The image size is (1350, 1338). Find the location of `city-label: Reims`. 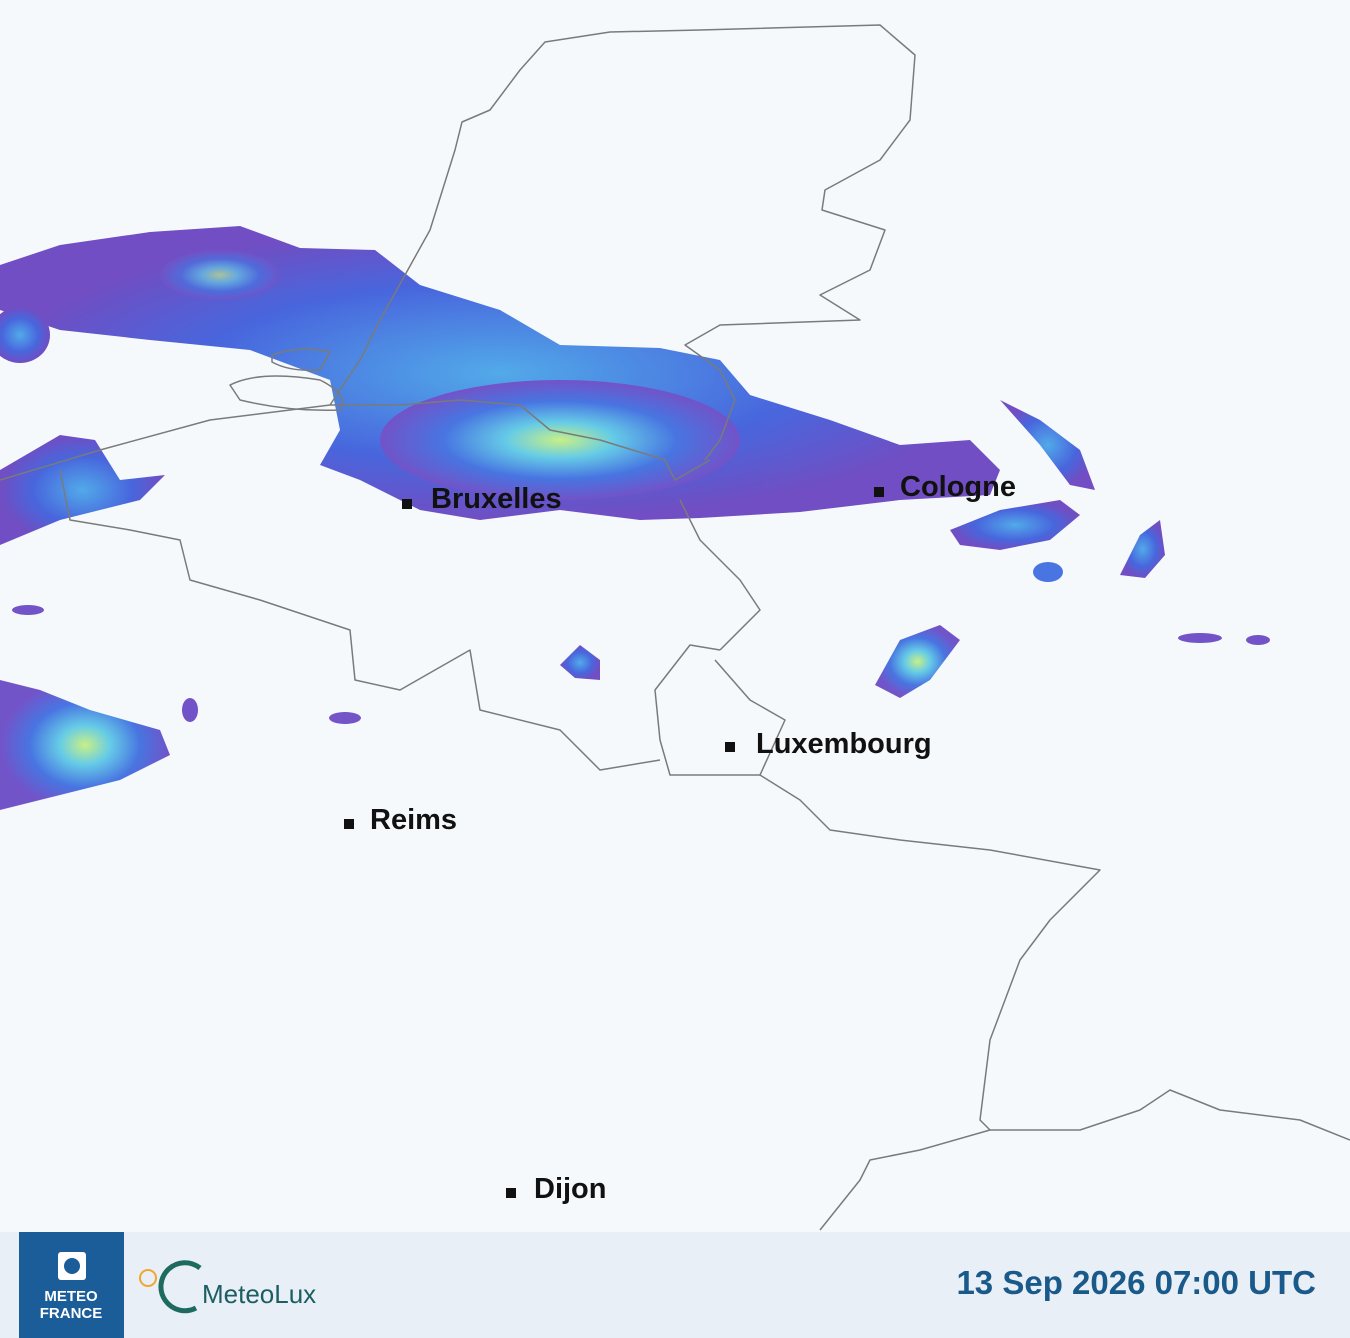

city-label: Reims is located at coordinates (413, 820).